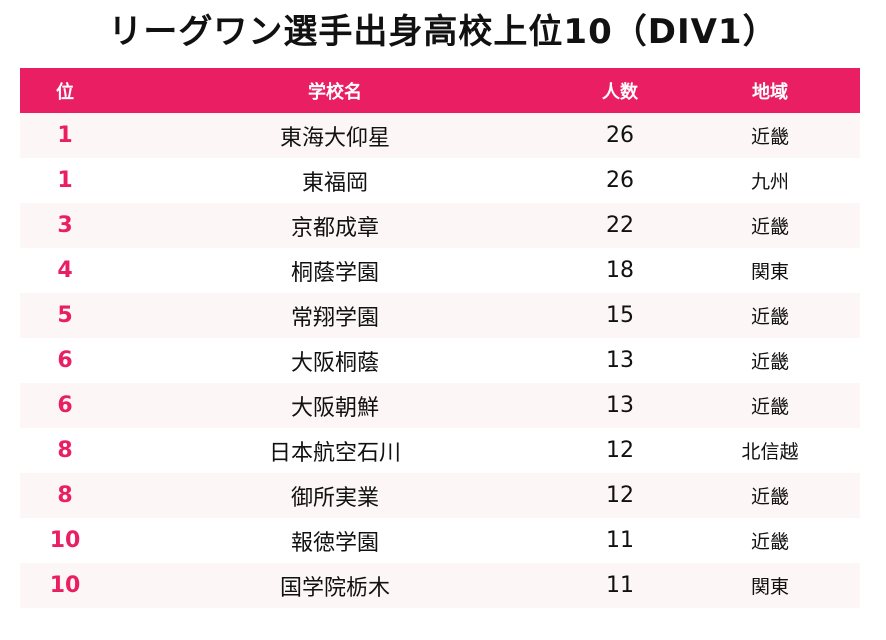  I want to click on table-row: 8 御所実業 12 近畿, so click(440, 495).